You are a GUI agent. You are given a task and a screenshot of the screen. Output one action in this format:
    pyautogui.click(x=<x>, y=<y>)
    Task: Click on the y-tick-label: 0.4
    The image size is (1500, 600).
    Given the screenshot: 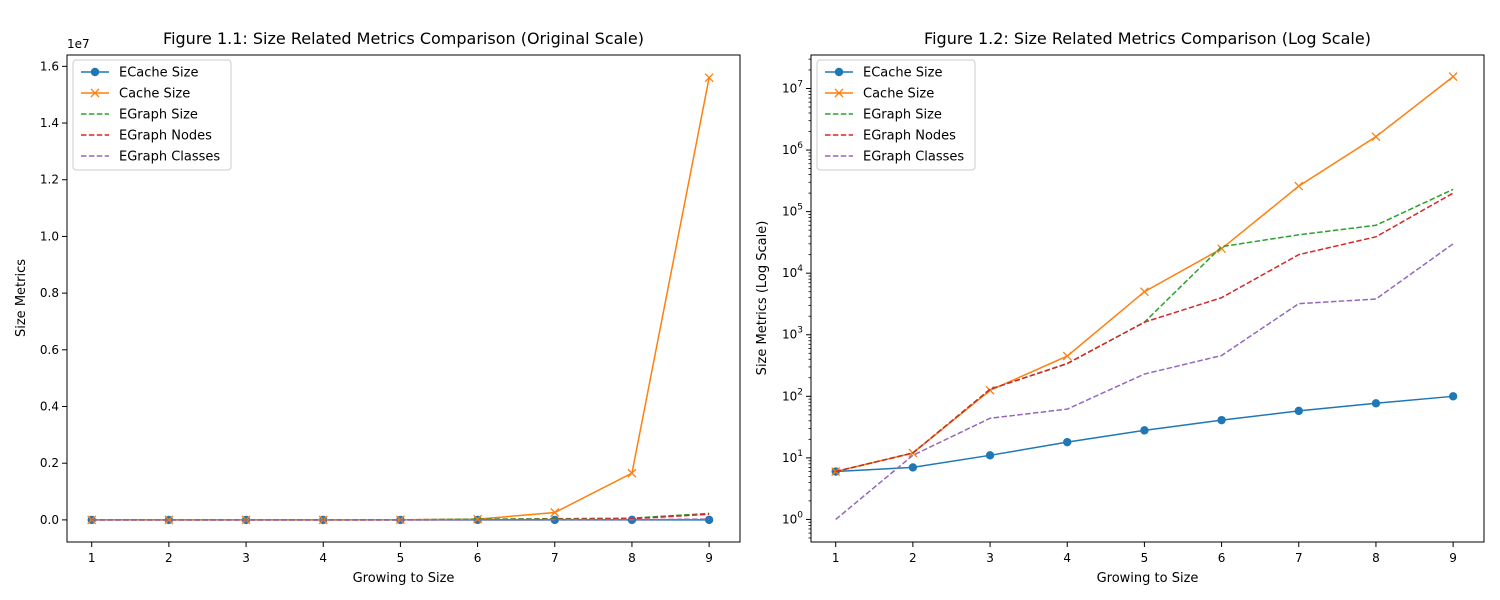 What is the action you would take?
    pyautogui.click(x=49, y=407)
    